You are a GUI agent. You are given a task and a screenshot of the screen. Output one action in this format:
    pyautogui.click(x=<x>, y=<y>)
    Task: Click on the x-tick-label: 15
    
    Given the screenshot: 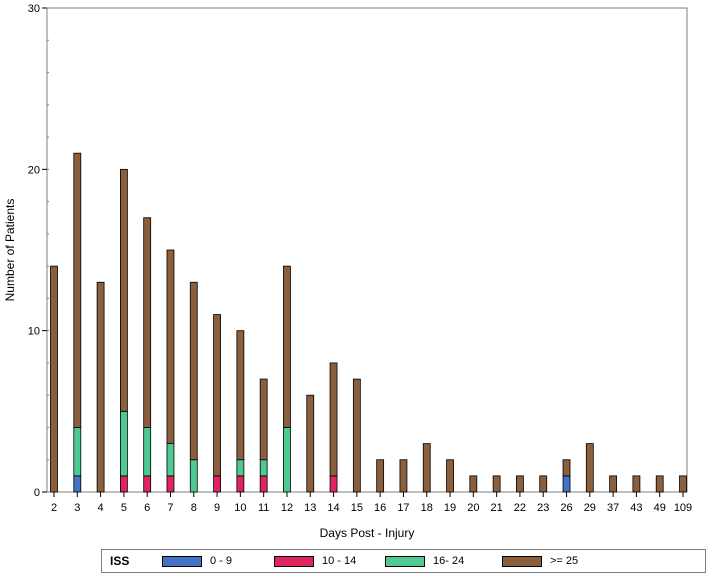 What is the action you would take?
    pyautogui.click(x=357, y=508)
    